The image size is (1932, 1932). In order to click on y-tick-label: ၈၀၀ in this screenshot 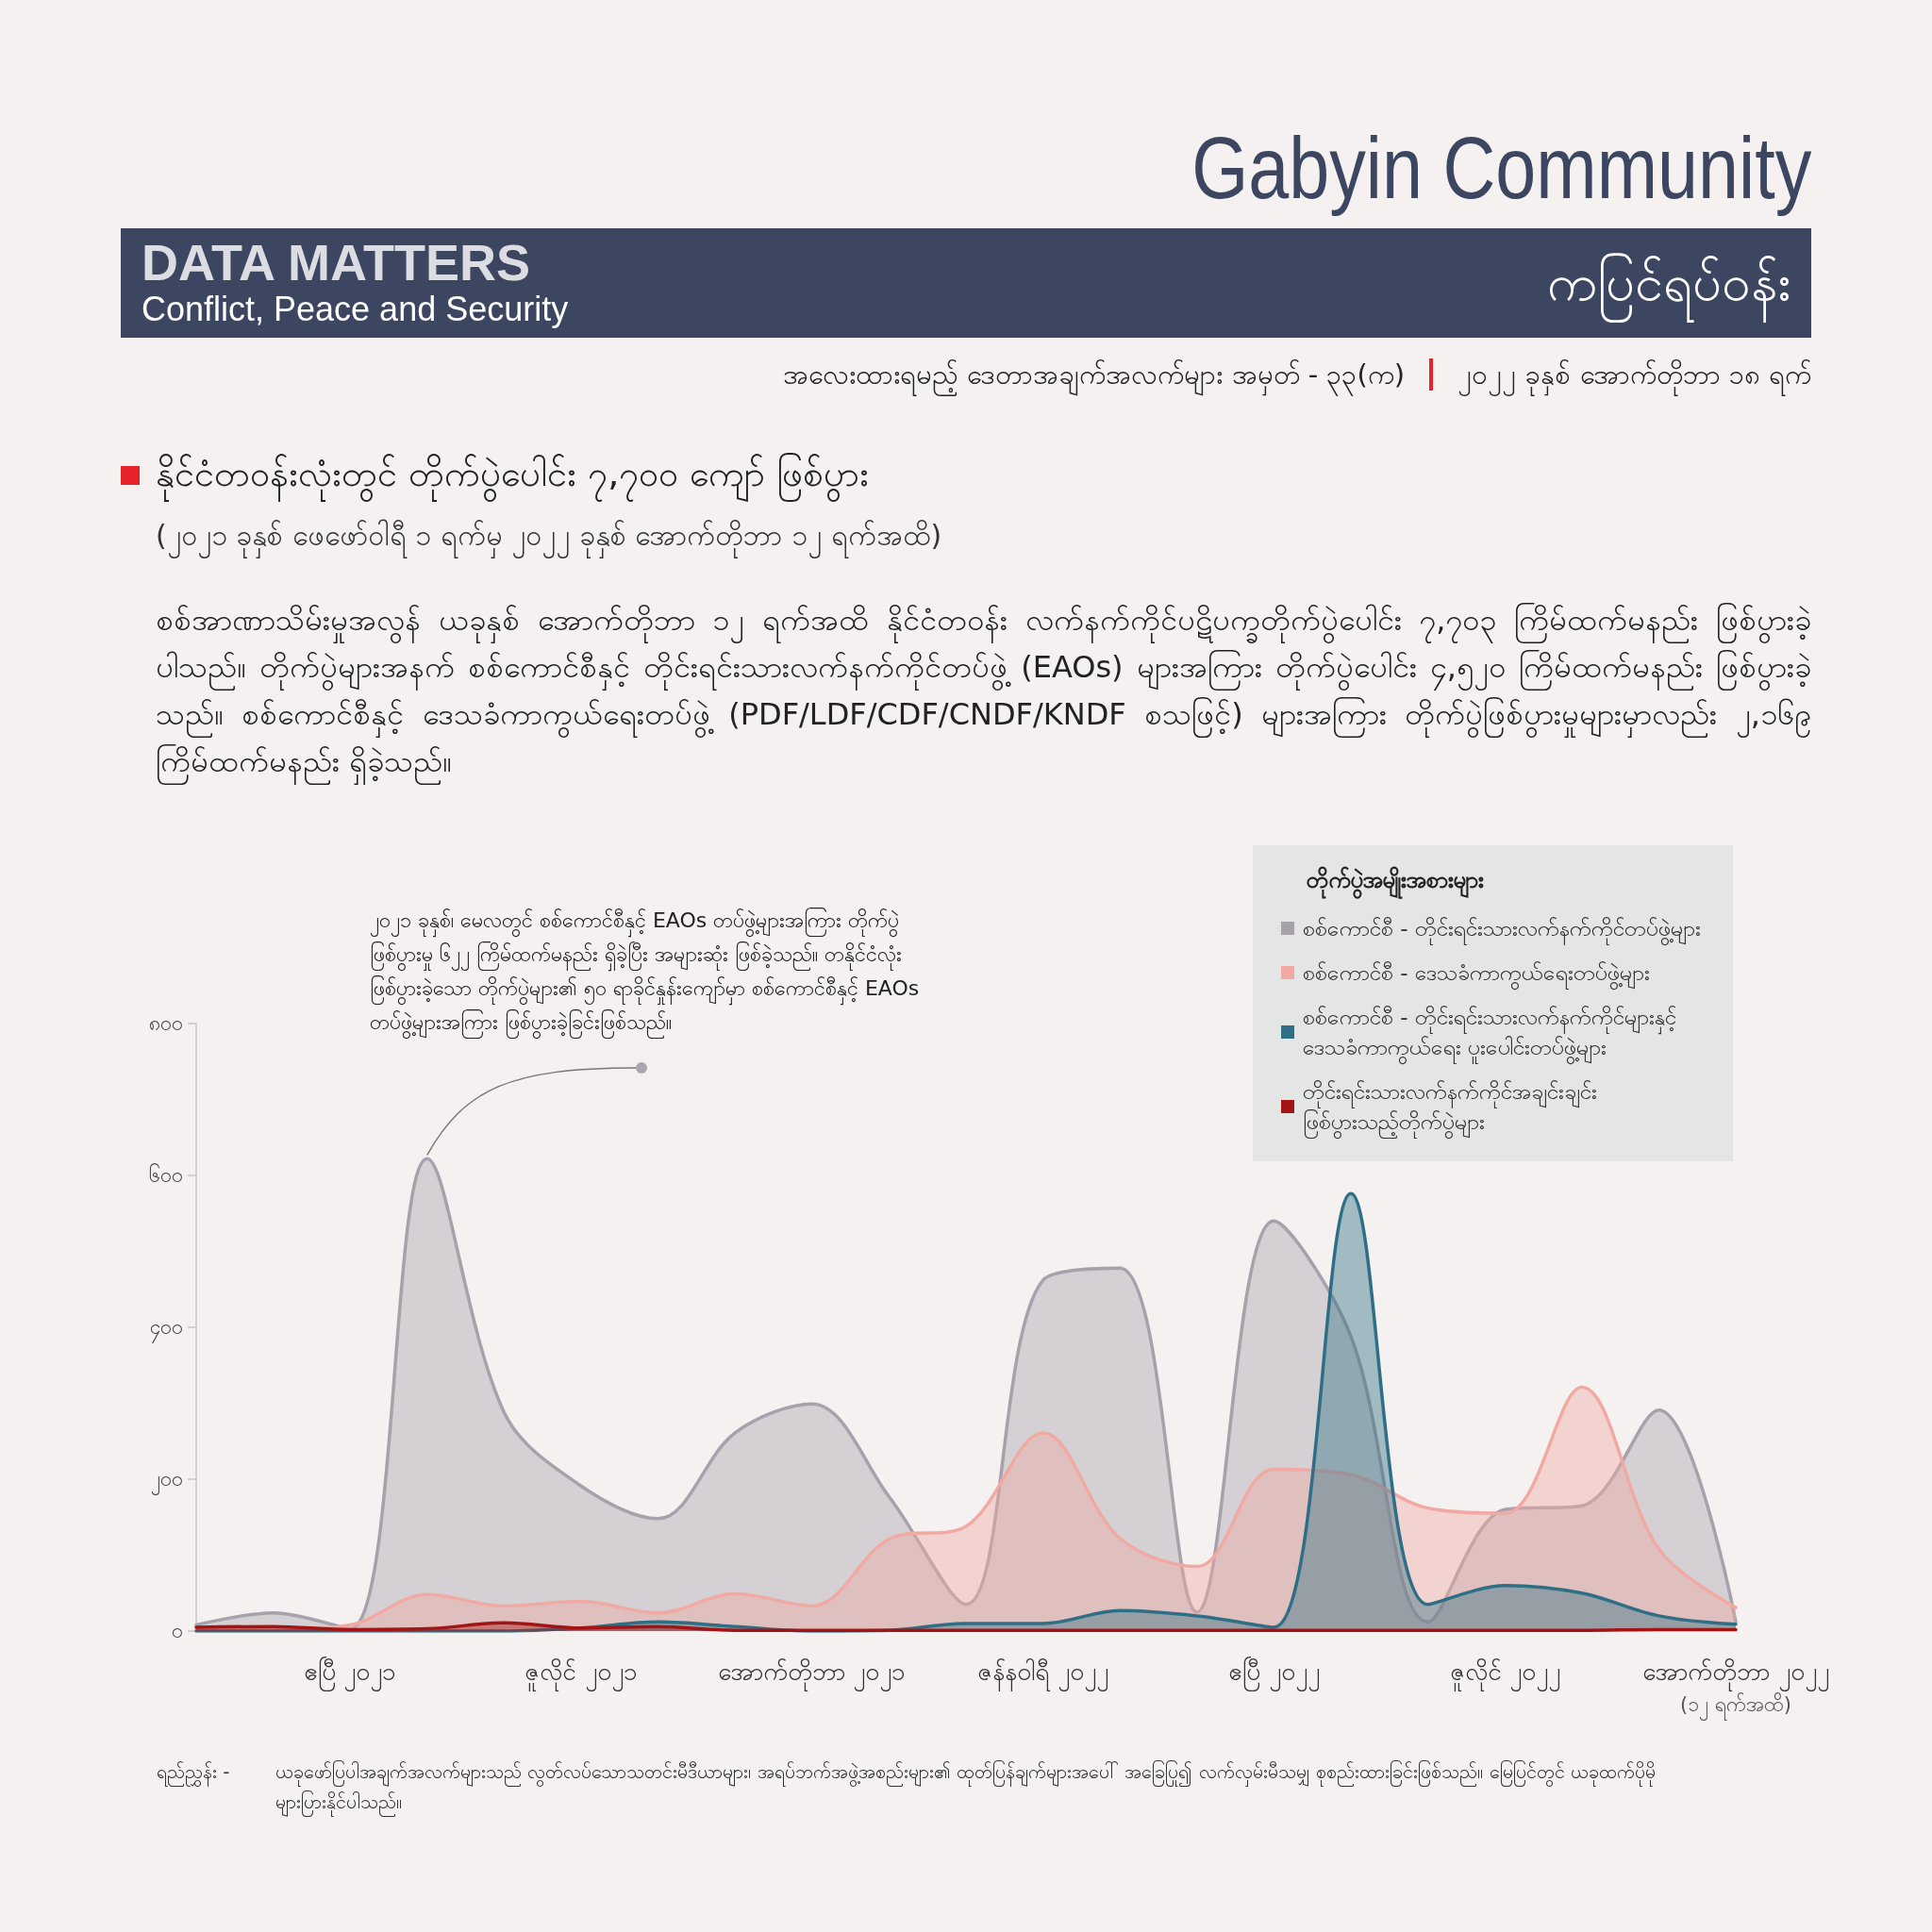, I will do `click(166, 1023)`.